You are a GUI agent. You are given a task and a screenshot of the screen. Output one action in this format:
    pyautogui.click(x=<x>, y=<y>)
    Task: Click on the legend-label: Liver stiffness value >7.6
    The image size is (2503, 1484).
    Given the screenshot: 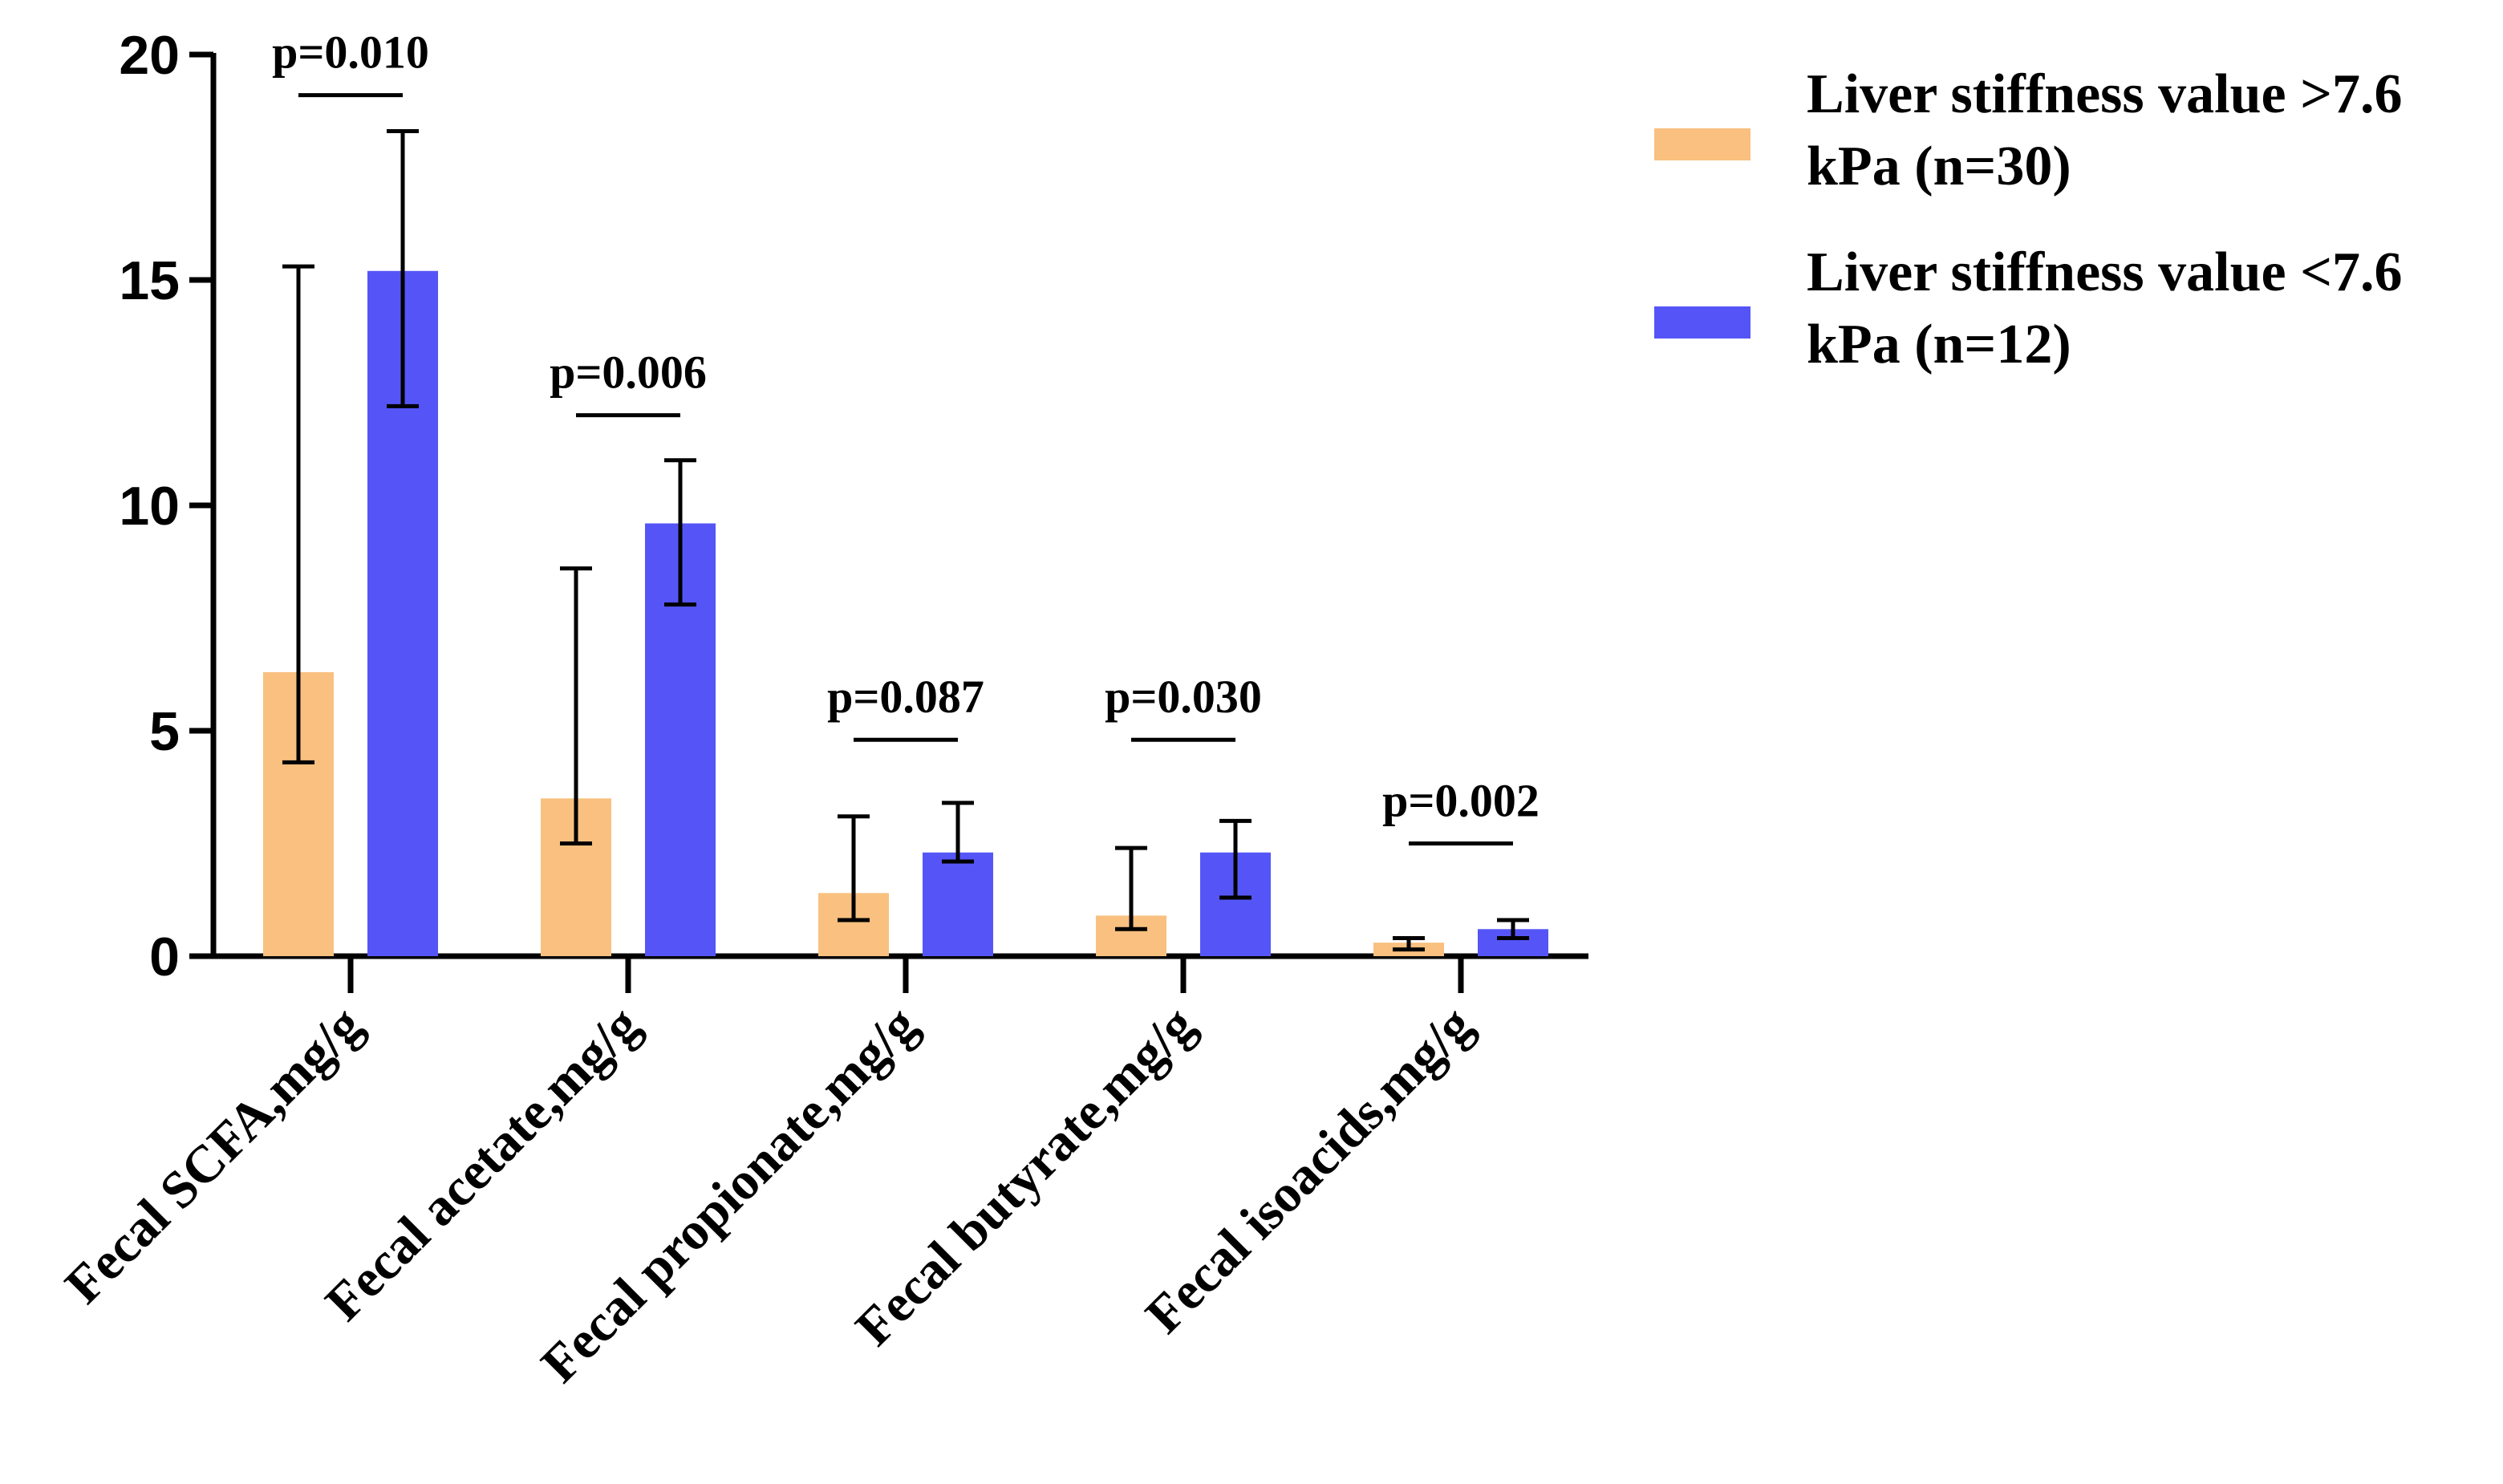 What is the action you would take?
    pyautogui.click(x=2104, y=94)
    